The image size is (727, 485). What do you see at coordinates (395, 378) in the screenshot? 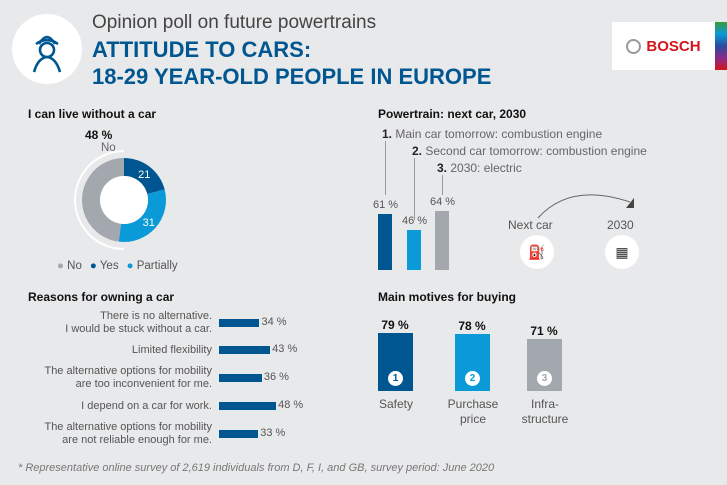
I see `rank-badge: 1` at bounding box center [395, 378].